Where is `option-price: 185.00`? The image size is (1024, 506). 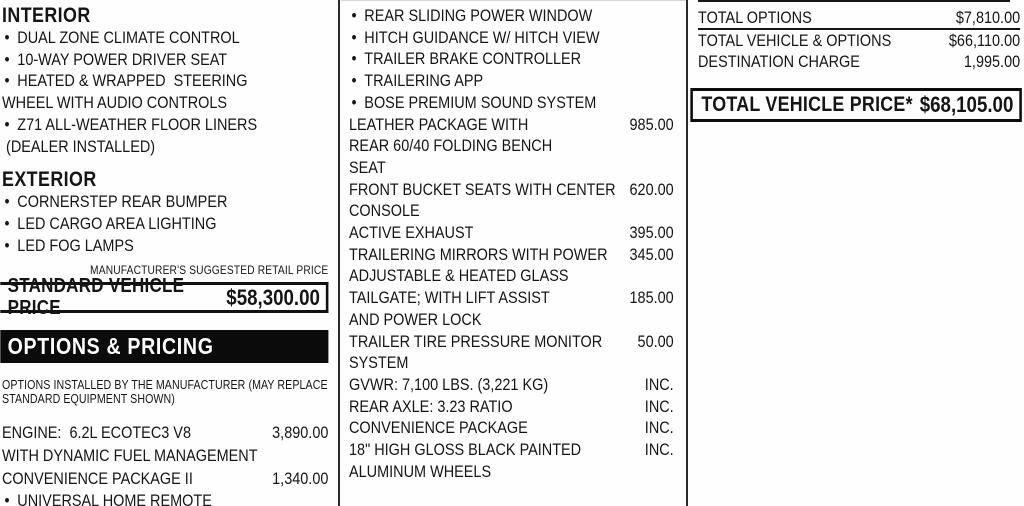
option-price: 185.00 is located at coordinates (651, 298).